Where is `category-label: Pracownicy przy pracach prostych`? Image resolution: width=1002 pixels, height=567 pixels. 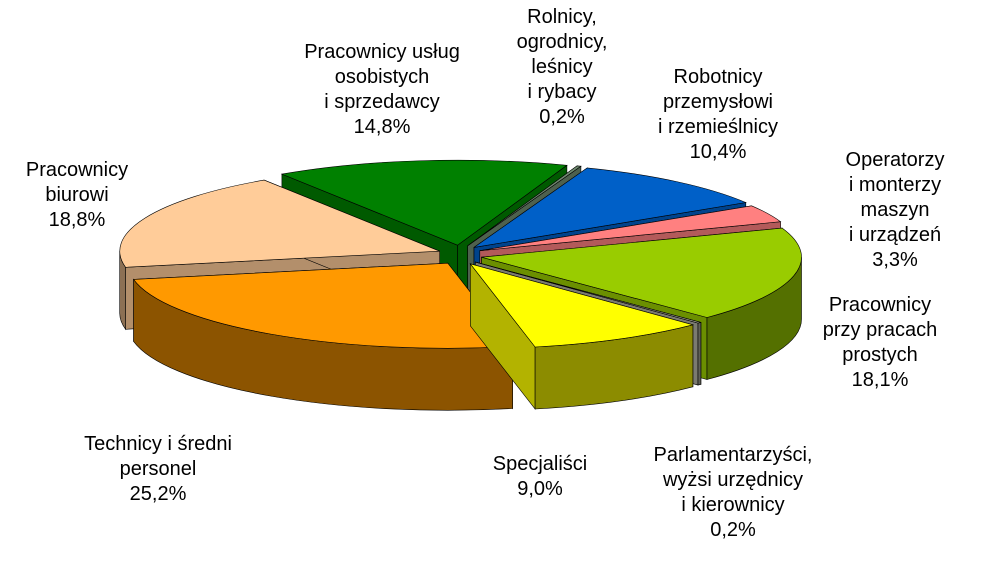 category-label: Pracownicy przy pracach prostych is located at coordinates (880, 330).